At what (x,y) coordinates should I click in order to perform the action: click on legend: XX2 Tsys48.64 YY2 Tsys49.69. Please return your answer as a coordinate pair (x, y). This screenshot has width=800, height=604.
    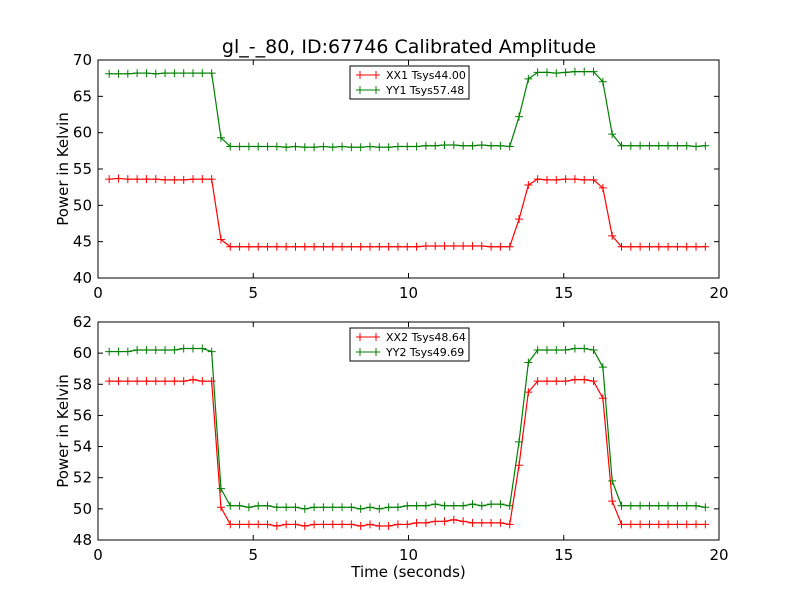
    Looking at the image, I should click on (409, 344).